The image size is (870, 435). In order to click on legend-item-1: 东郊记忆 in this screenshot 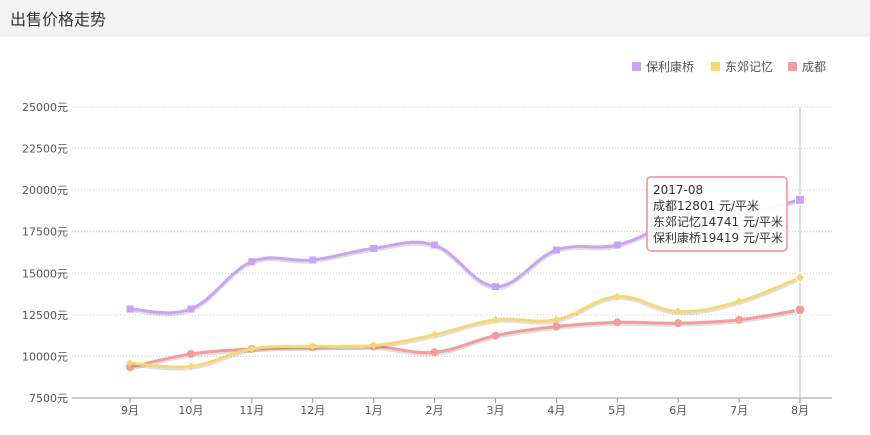, I will do `click(742, 67)`.